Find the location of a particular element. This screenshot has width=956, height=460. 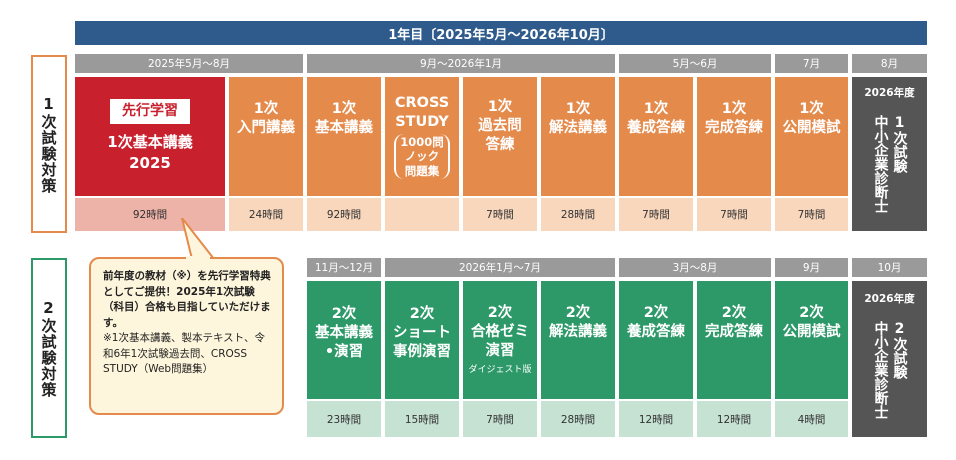

course-hours: 24時間 is located at coordinates (266, 214).